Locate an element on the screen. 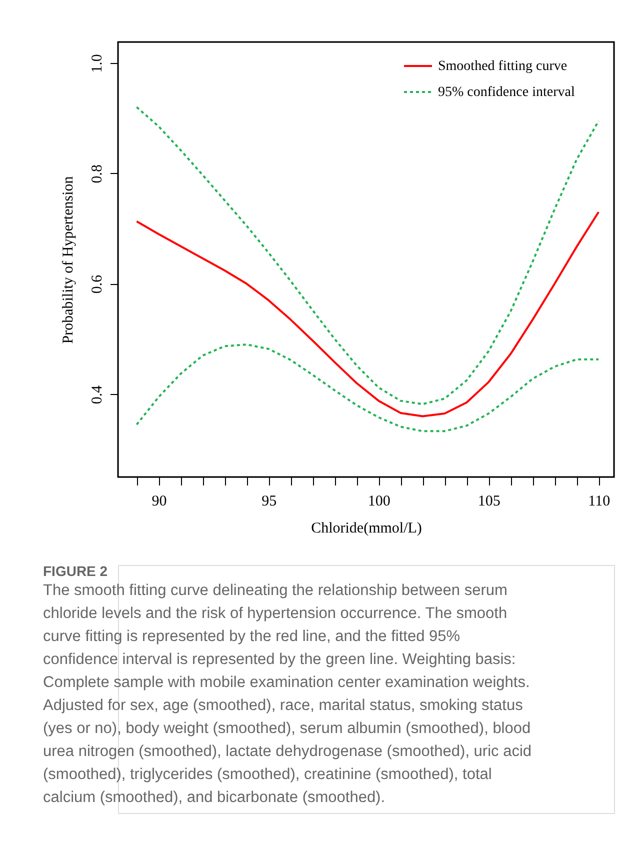  x-tick-label: 95 is located at coordinates (269, 502).